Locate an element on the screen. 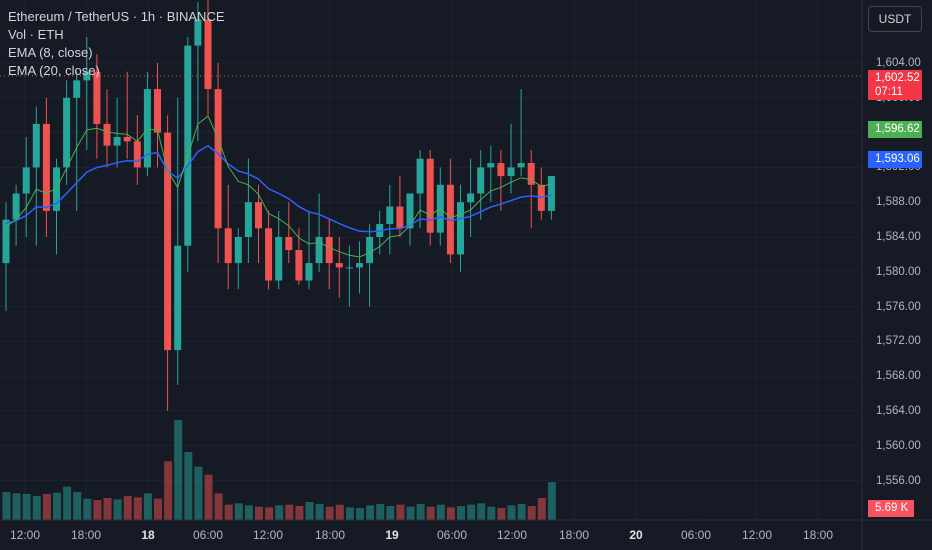  time-tick: 06:00 is located at coordinates (696, 535).